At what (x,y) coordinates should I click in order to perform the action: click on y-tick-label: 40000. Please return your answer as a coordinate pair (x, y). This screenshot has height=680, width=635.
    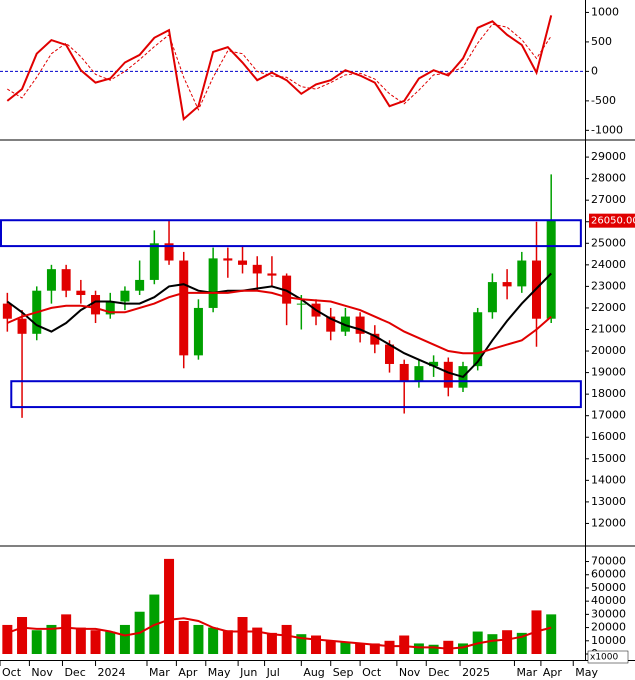
    Looking at the image, I should click on (608, 600).